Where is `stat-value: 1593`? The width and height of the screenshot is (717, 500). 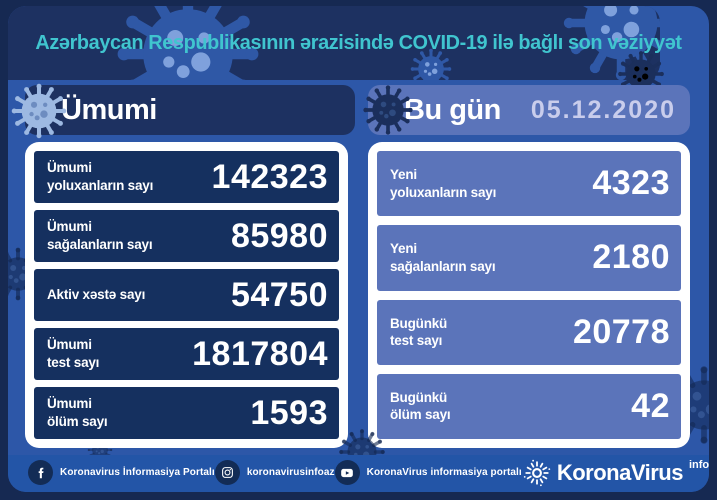 stat-value: 1593 is located at coordinates (289, 412).